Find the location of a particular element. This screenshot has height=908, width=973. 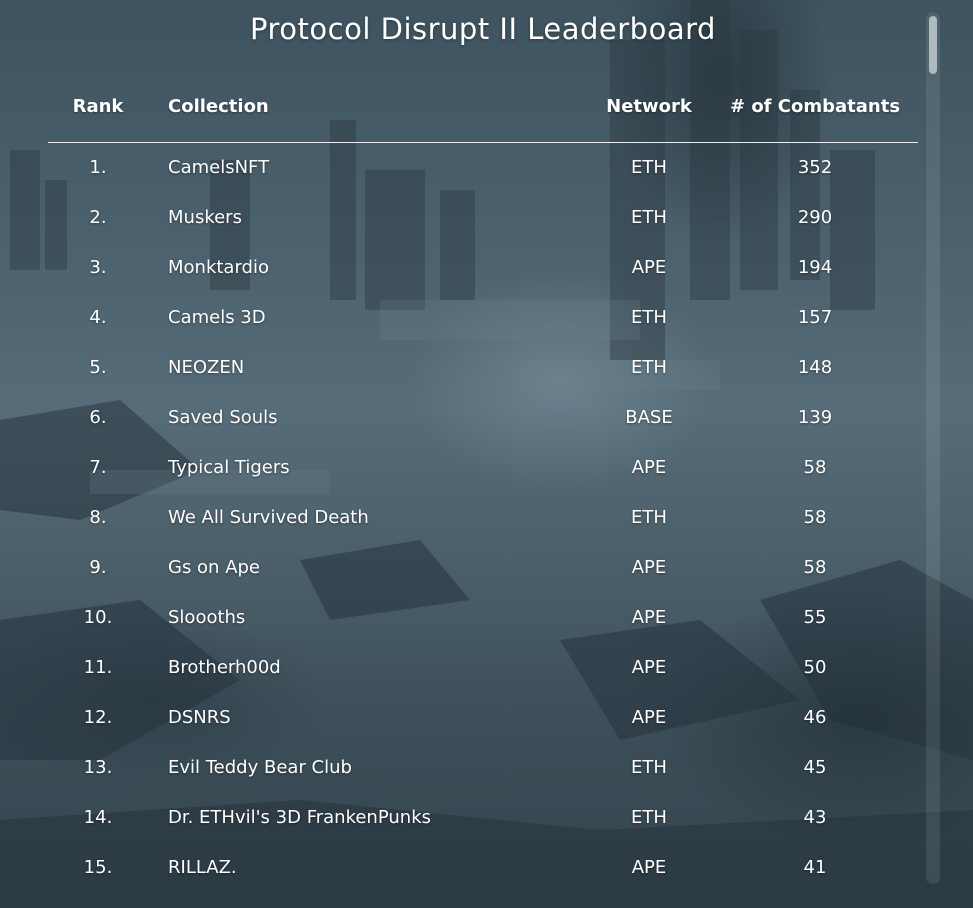

rank-cell: 14. is located at coordinates (98, 817).